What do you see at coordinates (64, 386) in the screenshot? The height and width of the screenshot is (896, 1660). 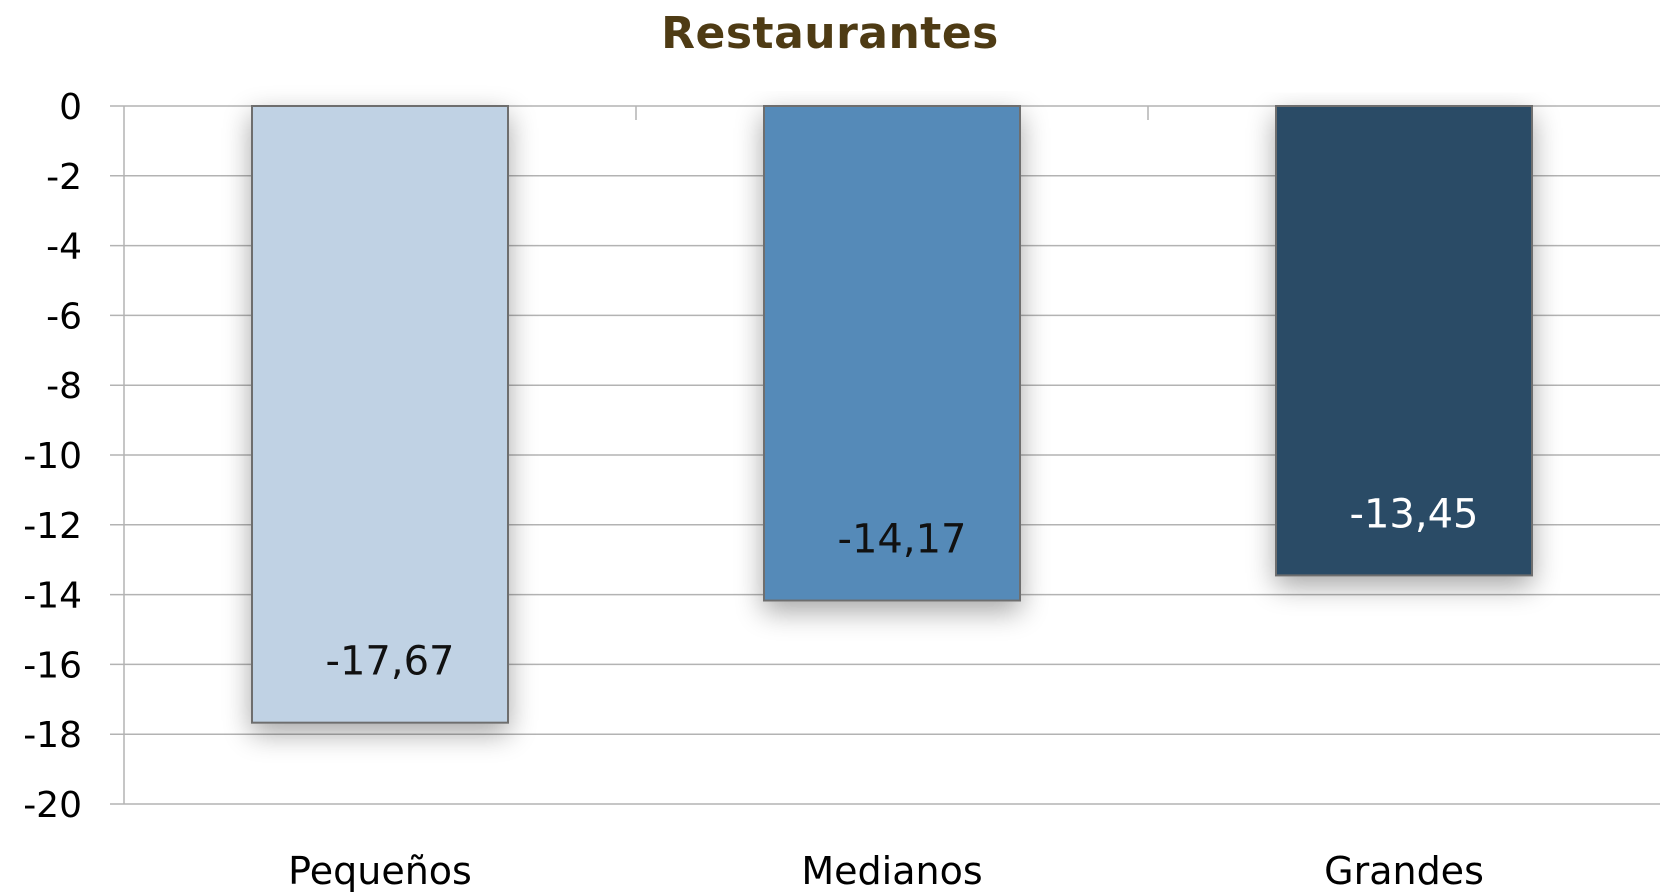 I see `y-tick-label: -8` at bounding box center [64, 386].